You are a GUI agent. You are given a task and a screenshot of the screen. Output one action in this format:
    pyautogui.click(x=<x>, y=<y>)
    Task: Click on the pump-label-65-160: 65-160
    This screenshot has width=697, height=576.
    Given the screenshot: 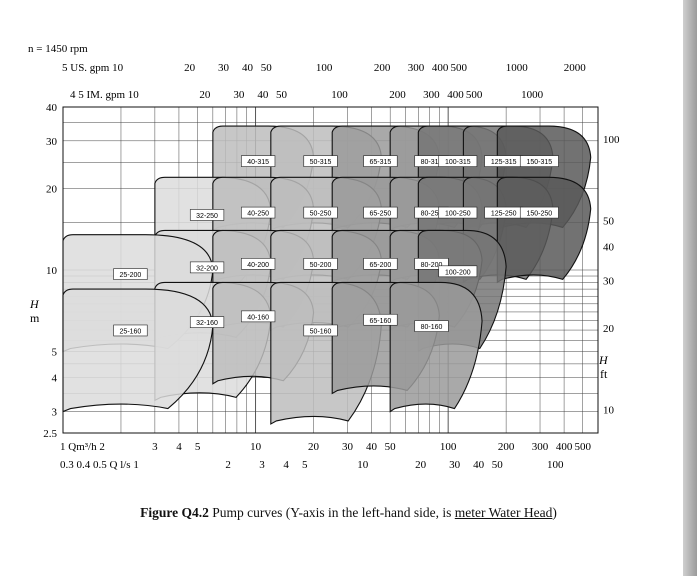 What is the action you would take?
    pyautogui.click(x=381, y=321)
    